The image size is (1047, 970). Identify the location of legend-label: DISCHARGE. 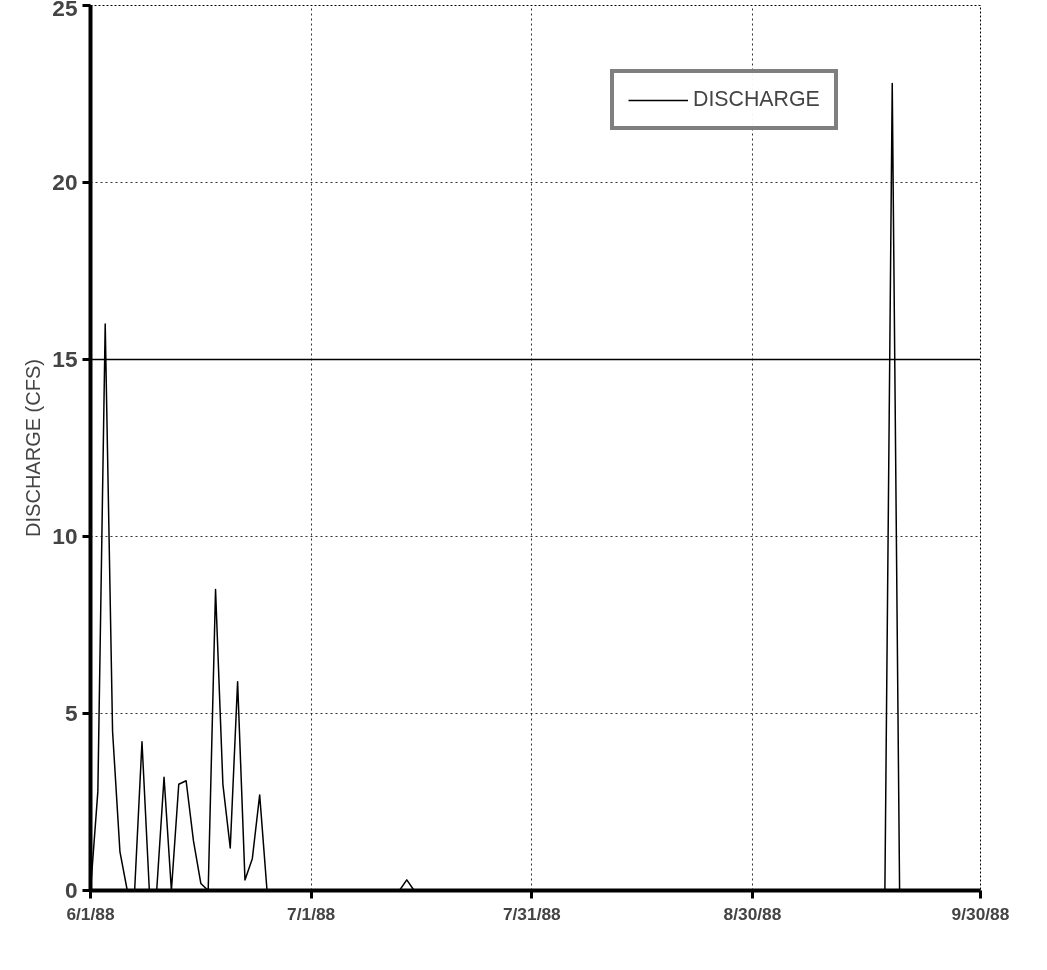
(756, 99).